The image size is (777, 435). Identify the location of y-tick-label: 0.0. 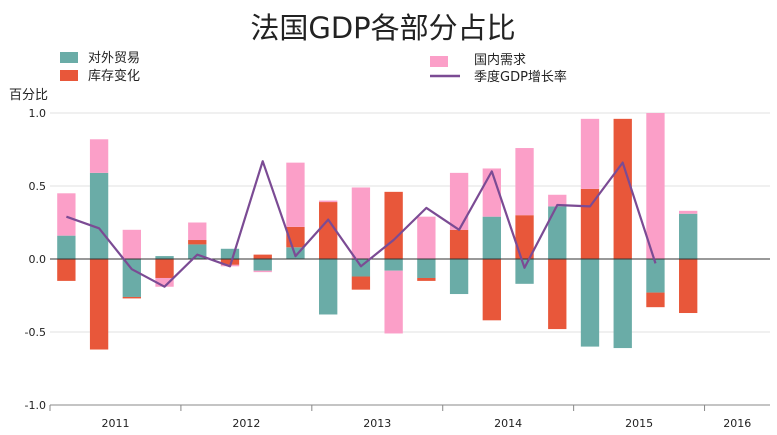
(38, 259).